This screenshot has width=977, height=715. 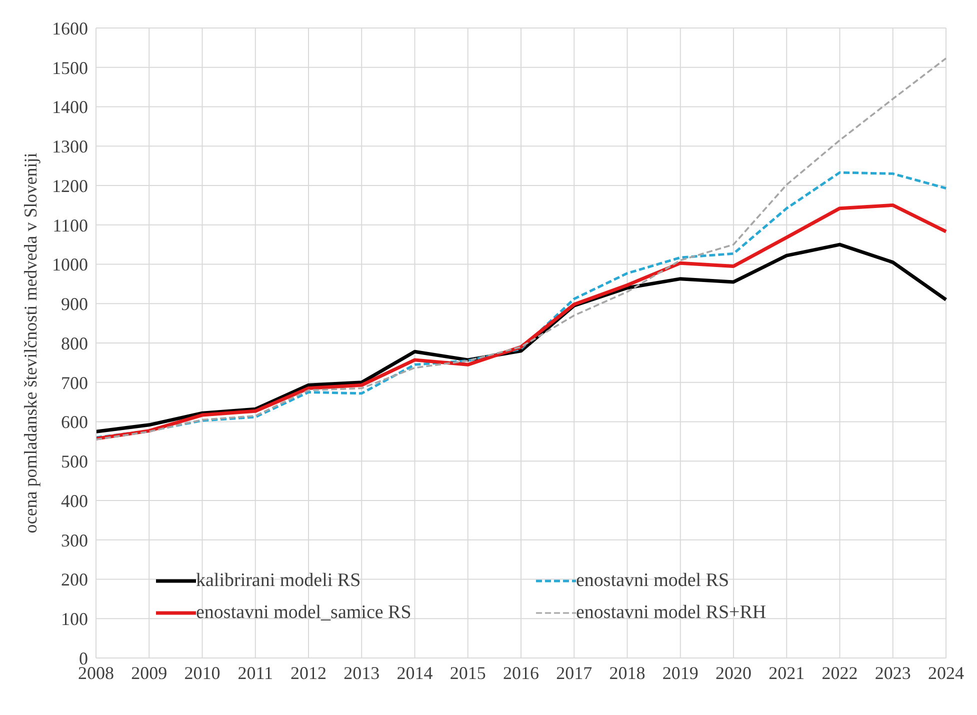 What do you see at coordinates (70, 68) in the screenshot?
I see `y-tick-label: 1500` at bounding box center [70, 68].